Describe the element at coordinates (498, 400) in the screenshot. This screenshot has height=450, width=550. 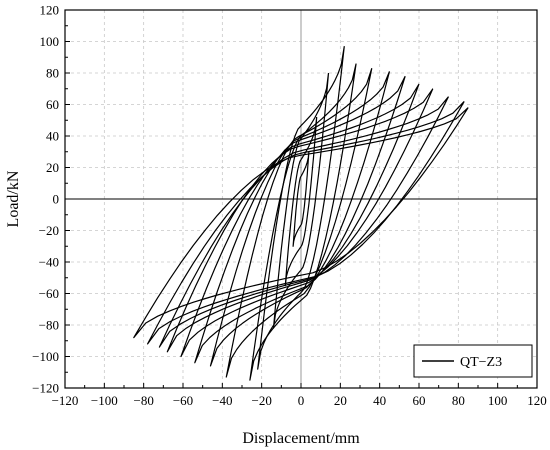
I see `x-tick-label: 100` at that location.